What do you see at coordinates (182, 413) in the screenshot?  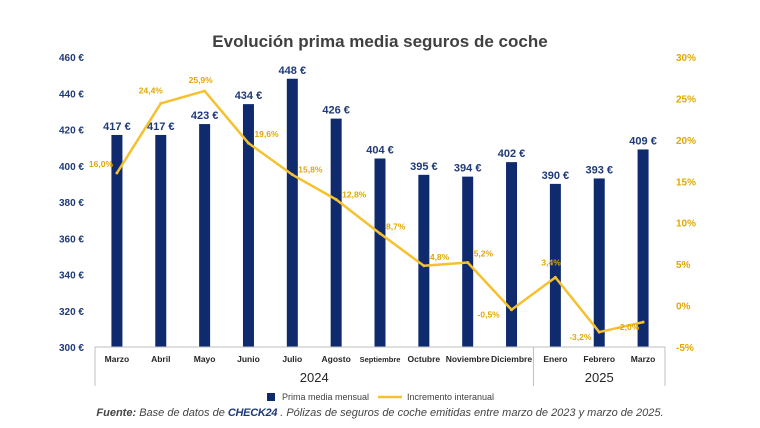 I see `source-text-before: Base de datos de` at bounding box center [182, 413].